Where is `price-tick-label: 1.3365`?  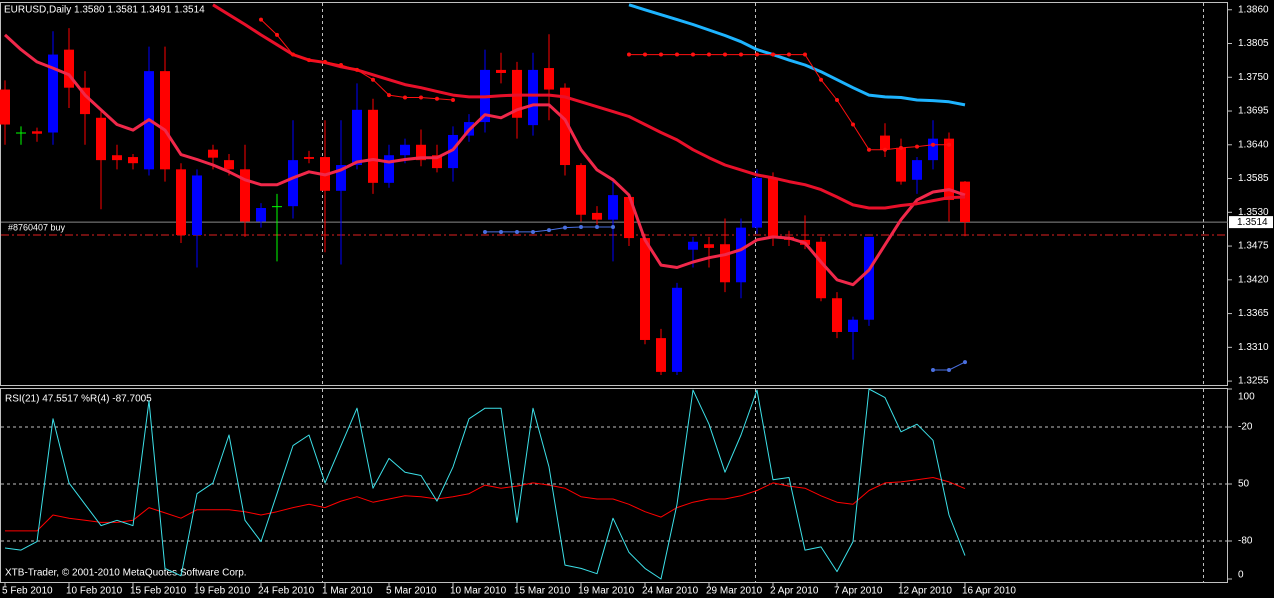 price-tick-label: 1.3365 is located at coordinates (1253, 313).